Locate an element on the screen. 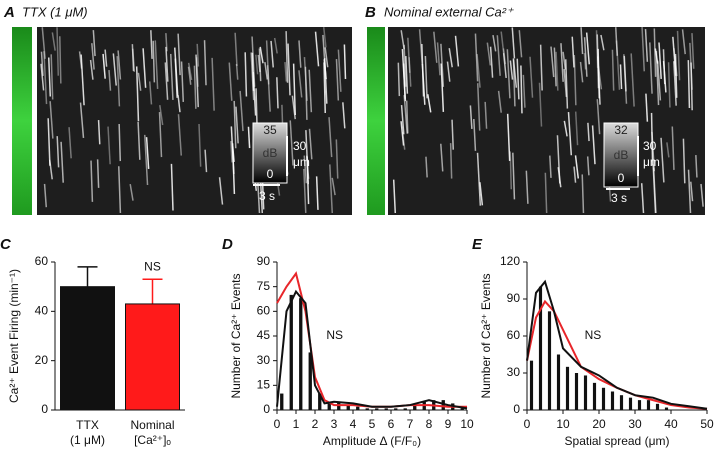 This screenshot has width=718, height=455. y-tick-label: 30 is located at coordinates (514, 372).